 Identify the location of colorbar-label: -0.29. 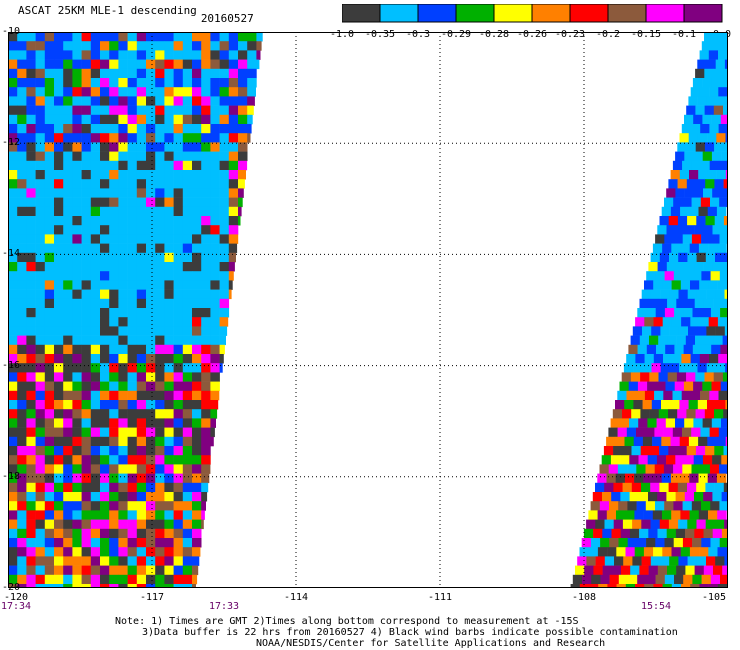
(456, 34).